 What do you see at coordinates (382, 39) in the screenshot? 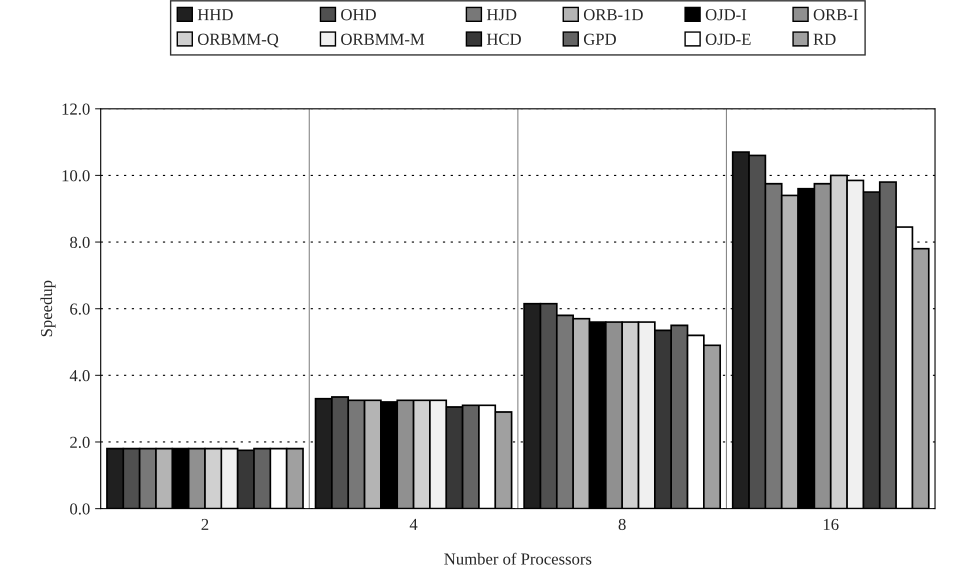
I see `legend-label: ORBMM-M` at bounding box center [382, 39].